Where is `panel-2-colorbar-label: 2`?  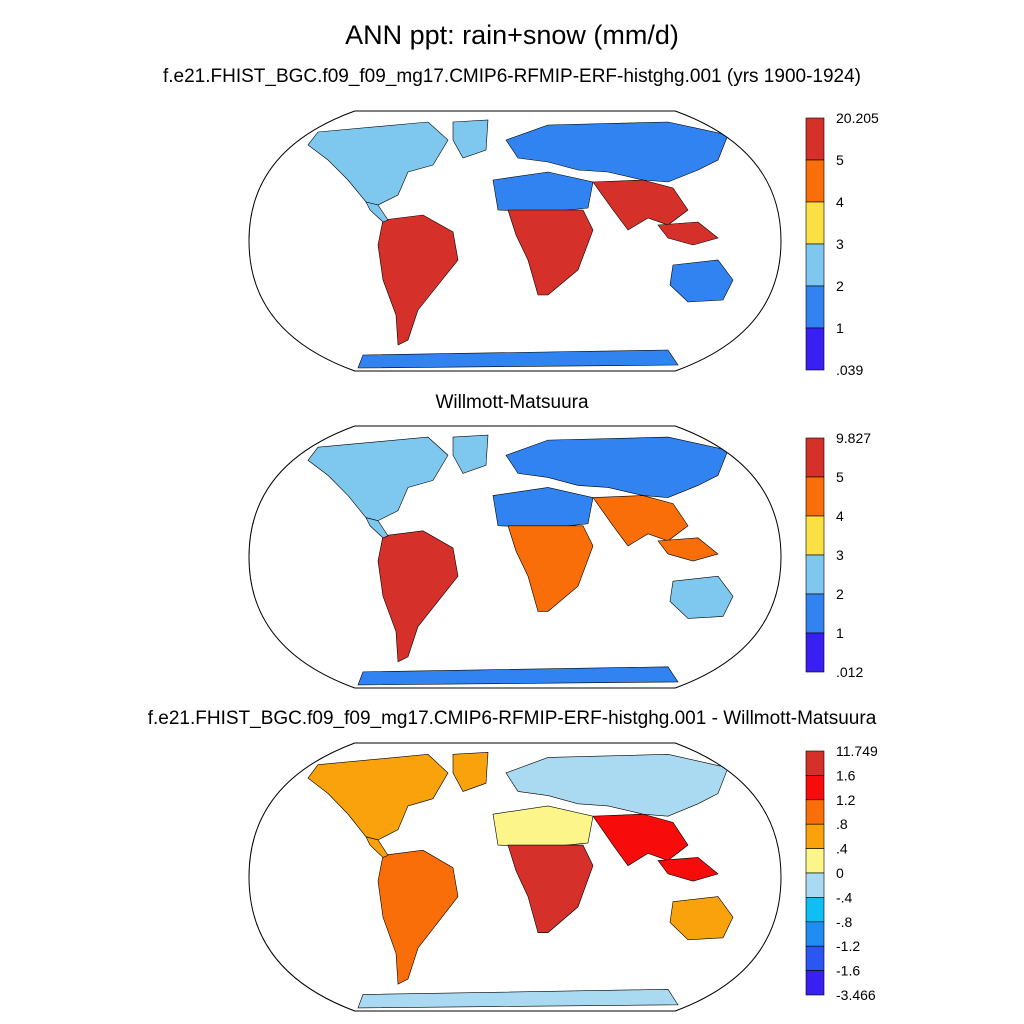 panel-2-colorbar-label: 2 is located at coordinates (840, 594).